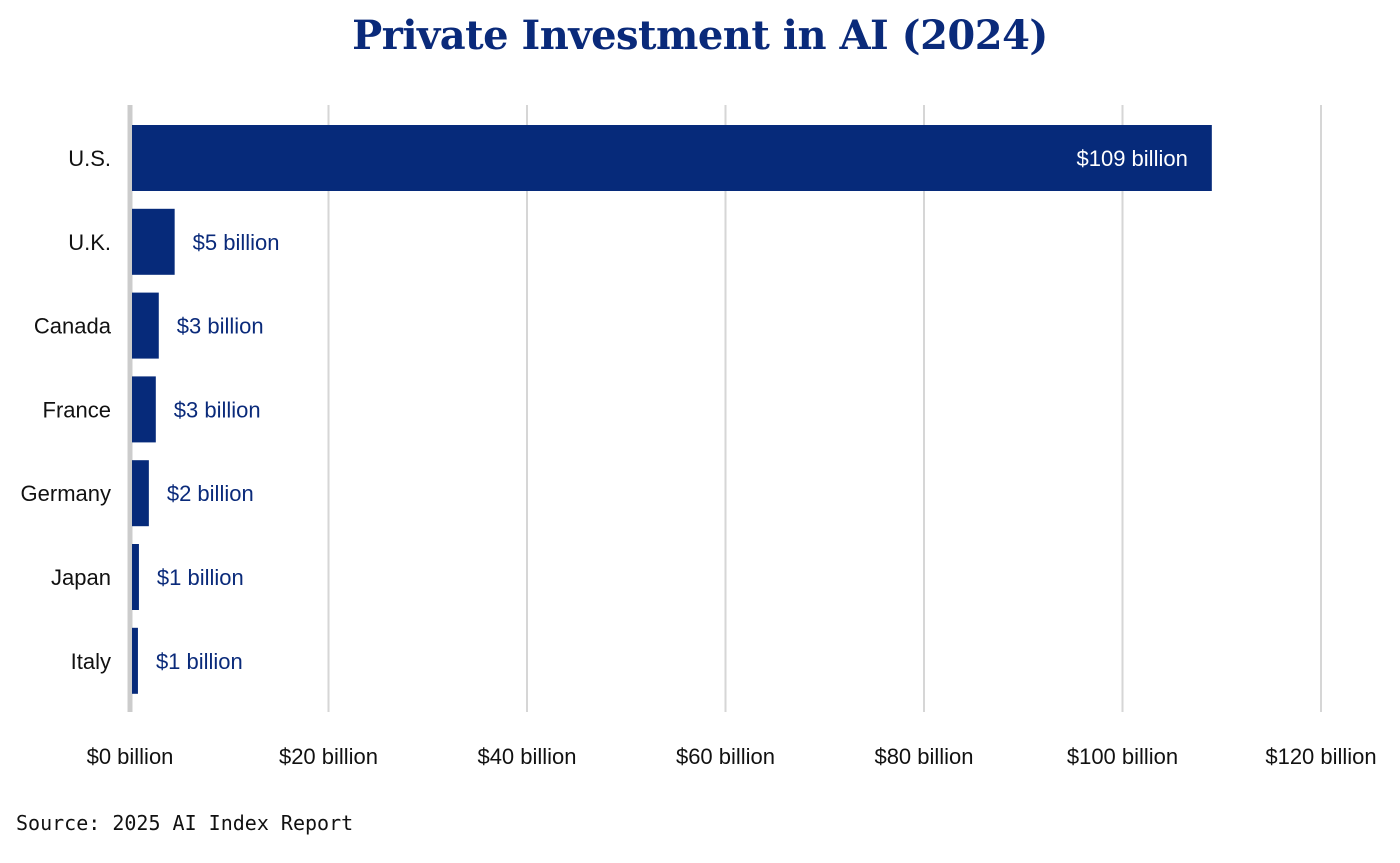 Image resolution: width=1400 pixels, height=863 pixels. Describe the element at coordinates (210, 493) in the screenshot. I see `data-label: $2 billion` at that location.